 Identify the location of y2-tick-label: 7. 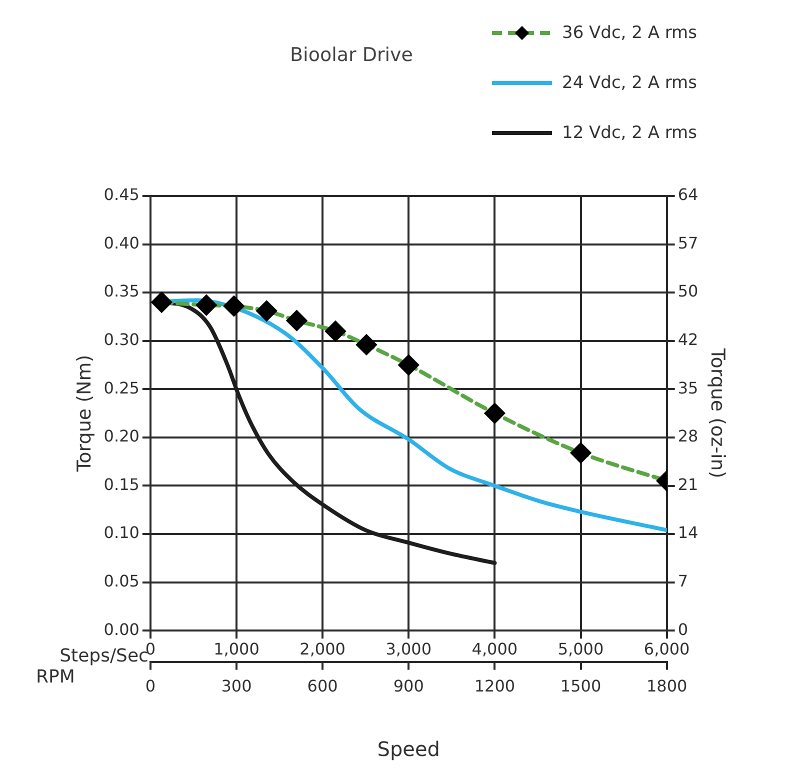
(683, 580).